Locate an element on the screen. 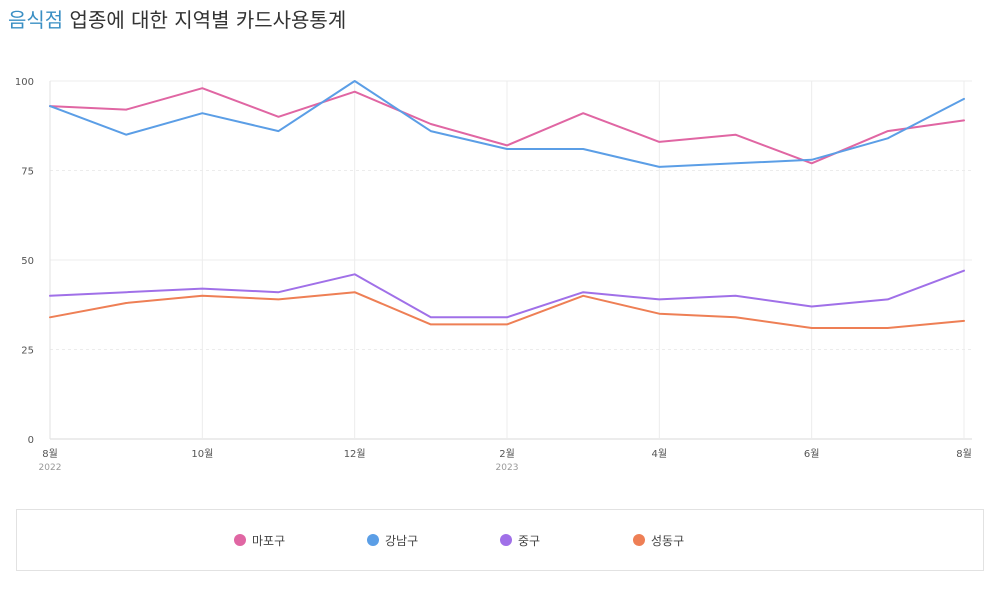 The height and width of the screenshot is (594, 994). y-tick-label: 75 is located at coordinates (27, 172).